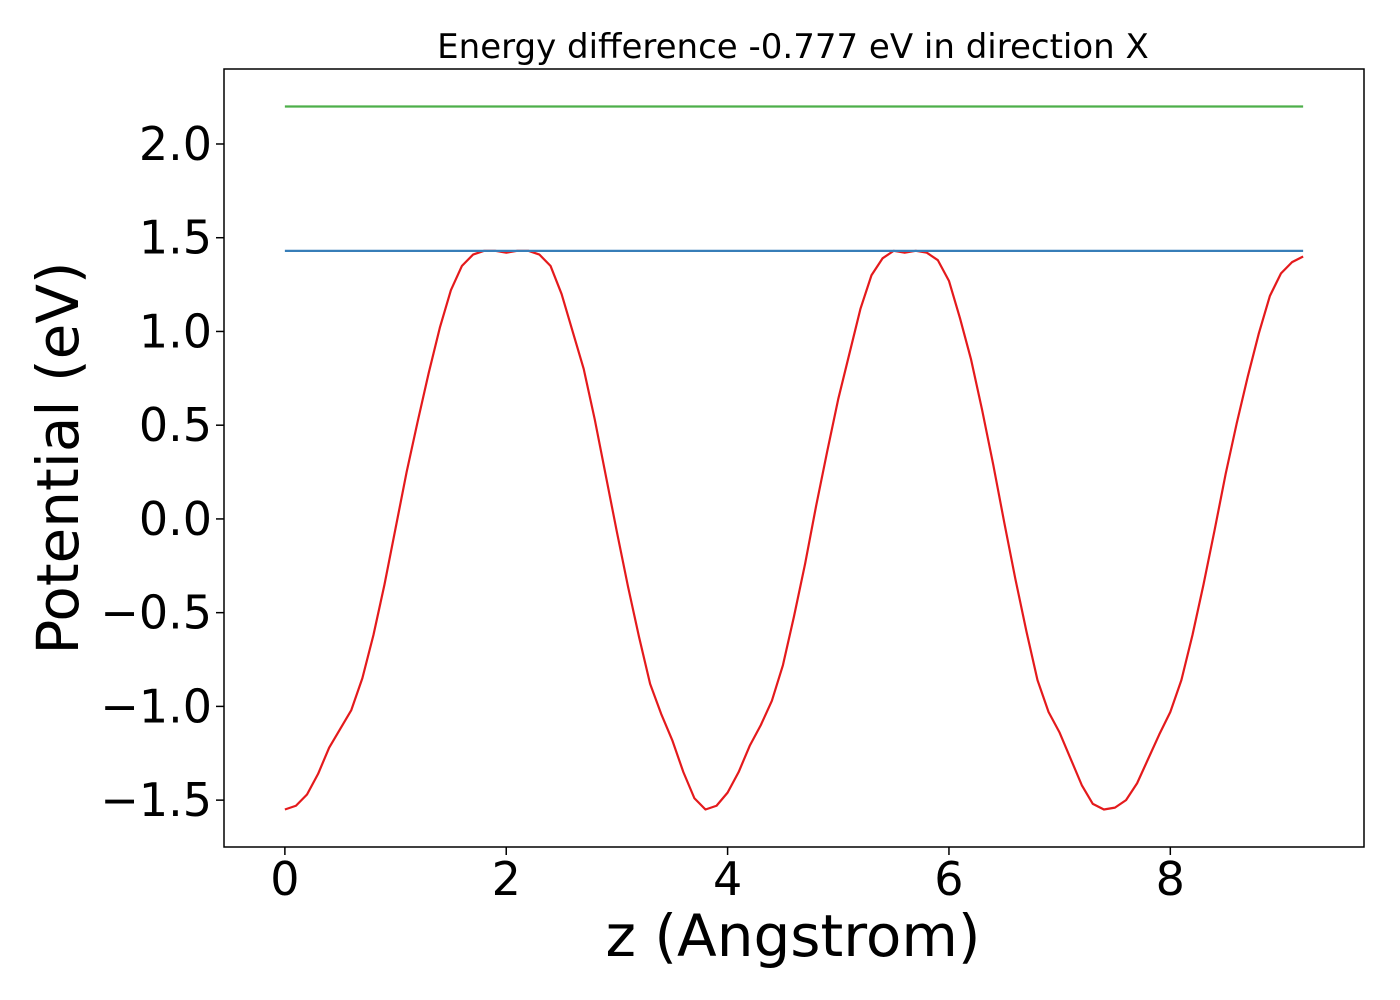 The width and height of the screenshot is (1400, 1000). Describe the element at coordinates (162, 472) in the screenshot. I see `y-axis: −1.5 −1.0 −0.5 0.0 0.5 1.0 1.5 2.0` at that location.